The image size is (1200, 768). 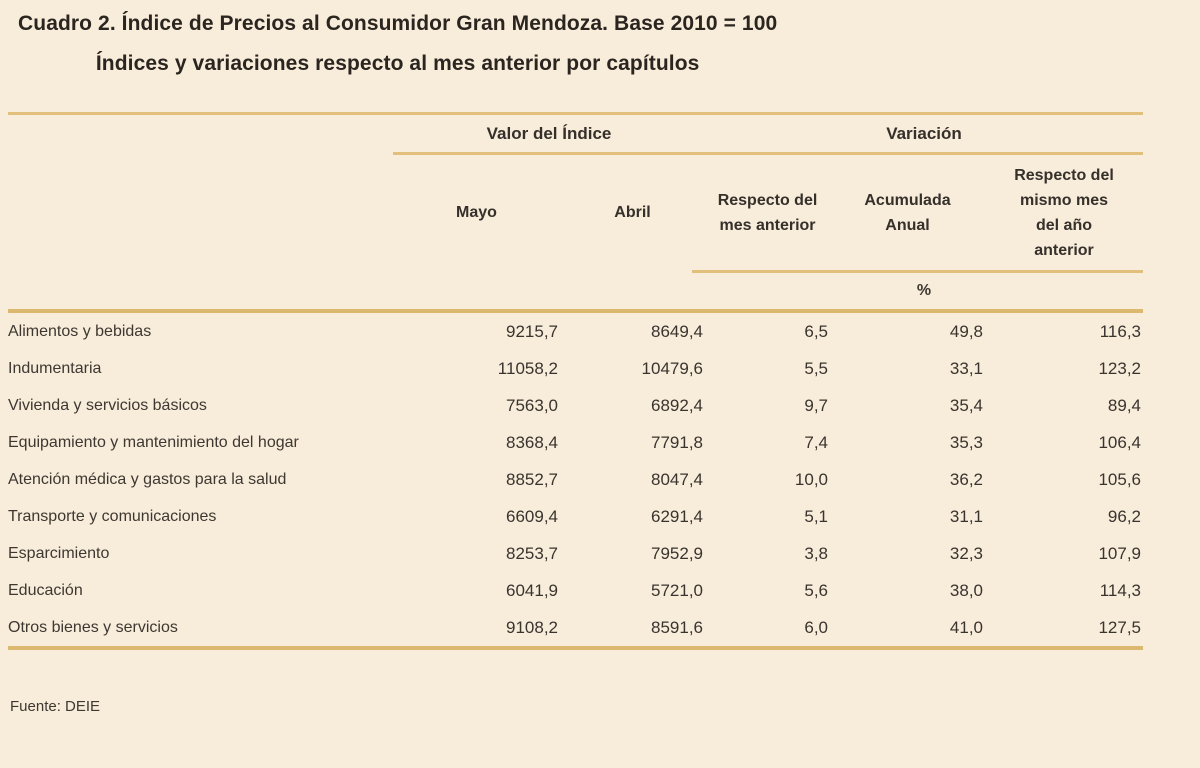 I want to click on variacion-rule-row, so click(x=575, y=271).